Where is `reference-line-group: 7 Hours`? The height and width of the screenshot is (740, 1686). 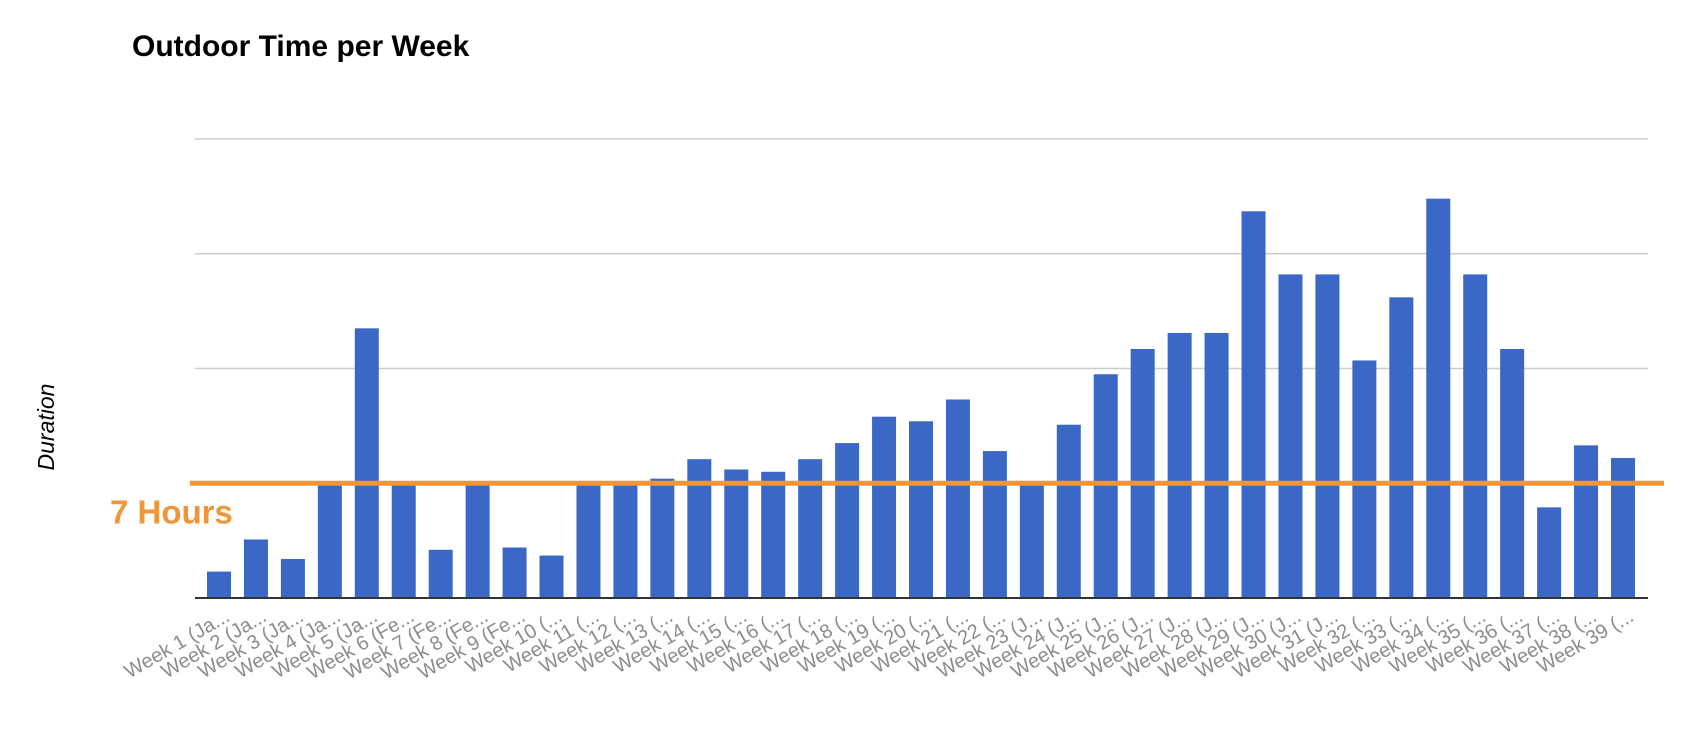
reference-line-group: 7 Hours is located at coordinates (887, 505).